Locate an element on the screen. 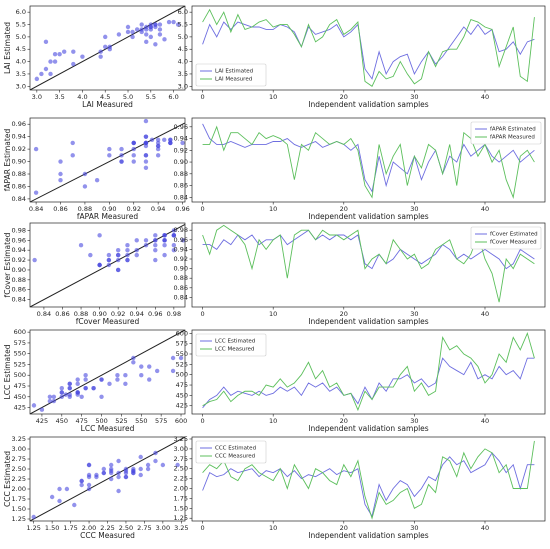 The image size is (550, 549). y-tick-label: 3.5 is located at coordinates (183, 74).